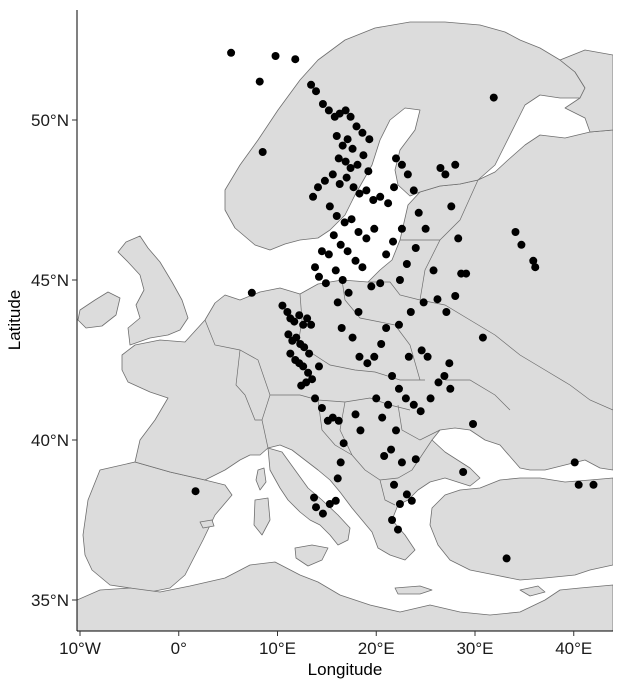 This screenshot has width=617, height=685. What do you see at coordinates (54, 360) in the screenshot?
I see `y-axis-ticks: 35°N40°N45°N50°N55°N60°N65°N70°N` at bounding box center [54, 360].